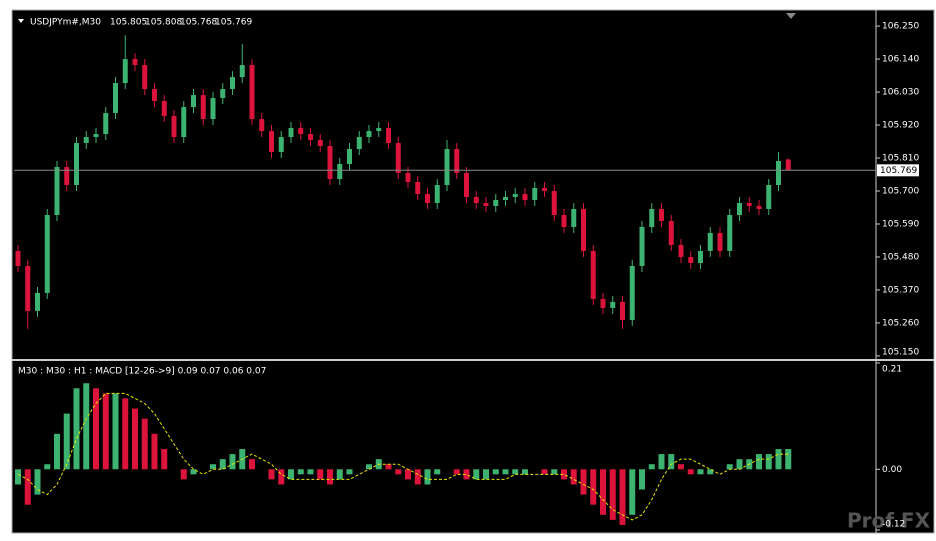 This screenshot has height=541, width=936. I want to click on current-price-label: 105.769, so click(898, 171).